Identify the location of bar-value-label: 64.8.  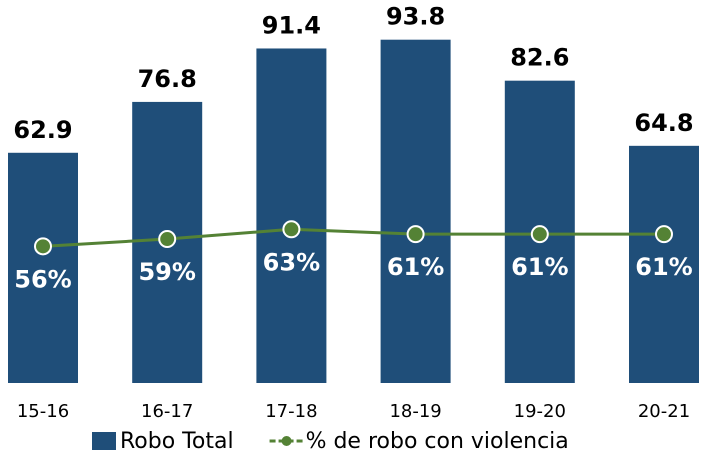
(663, 123).